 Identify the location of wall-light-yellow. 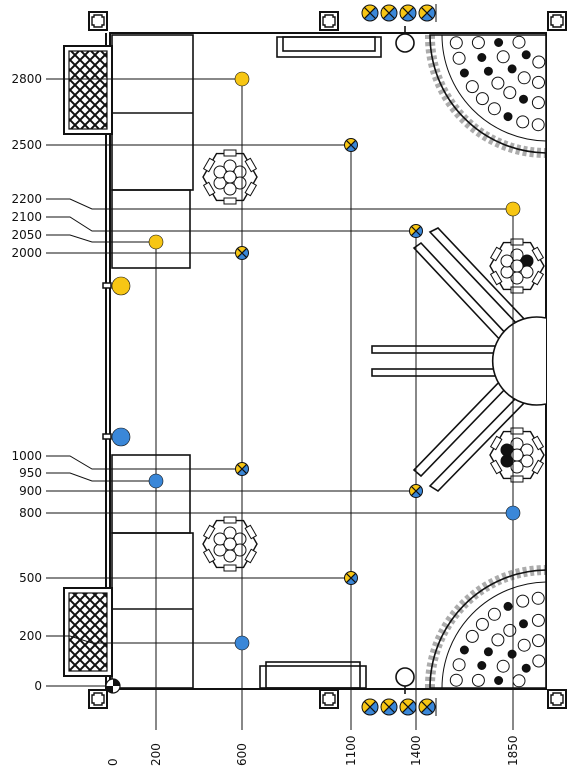
(121, 286).